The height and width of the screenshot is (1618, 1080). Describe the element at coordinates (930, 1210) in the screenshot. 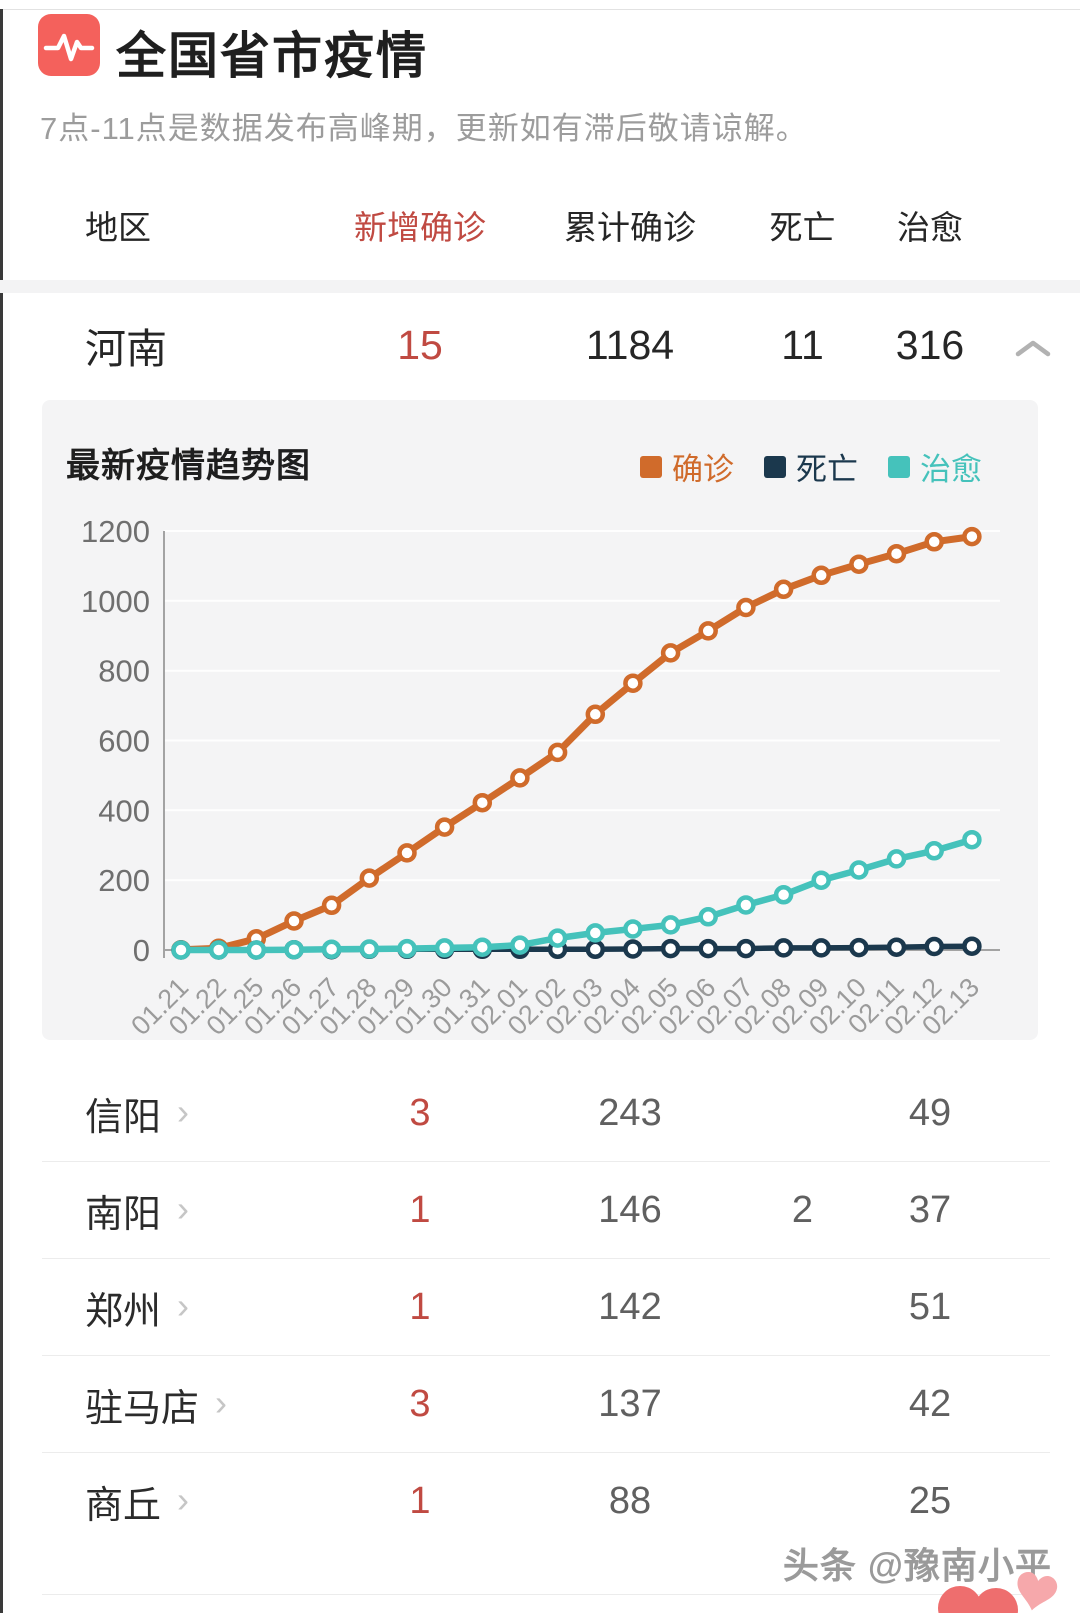

I see `city-cured: 37` at that location.